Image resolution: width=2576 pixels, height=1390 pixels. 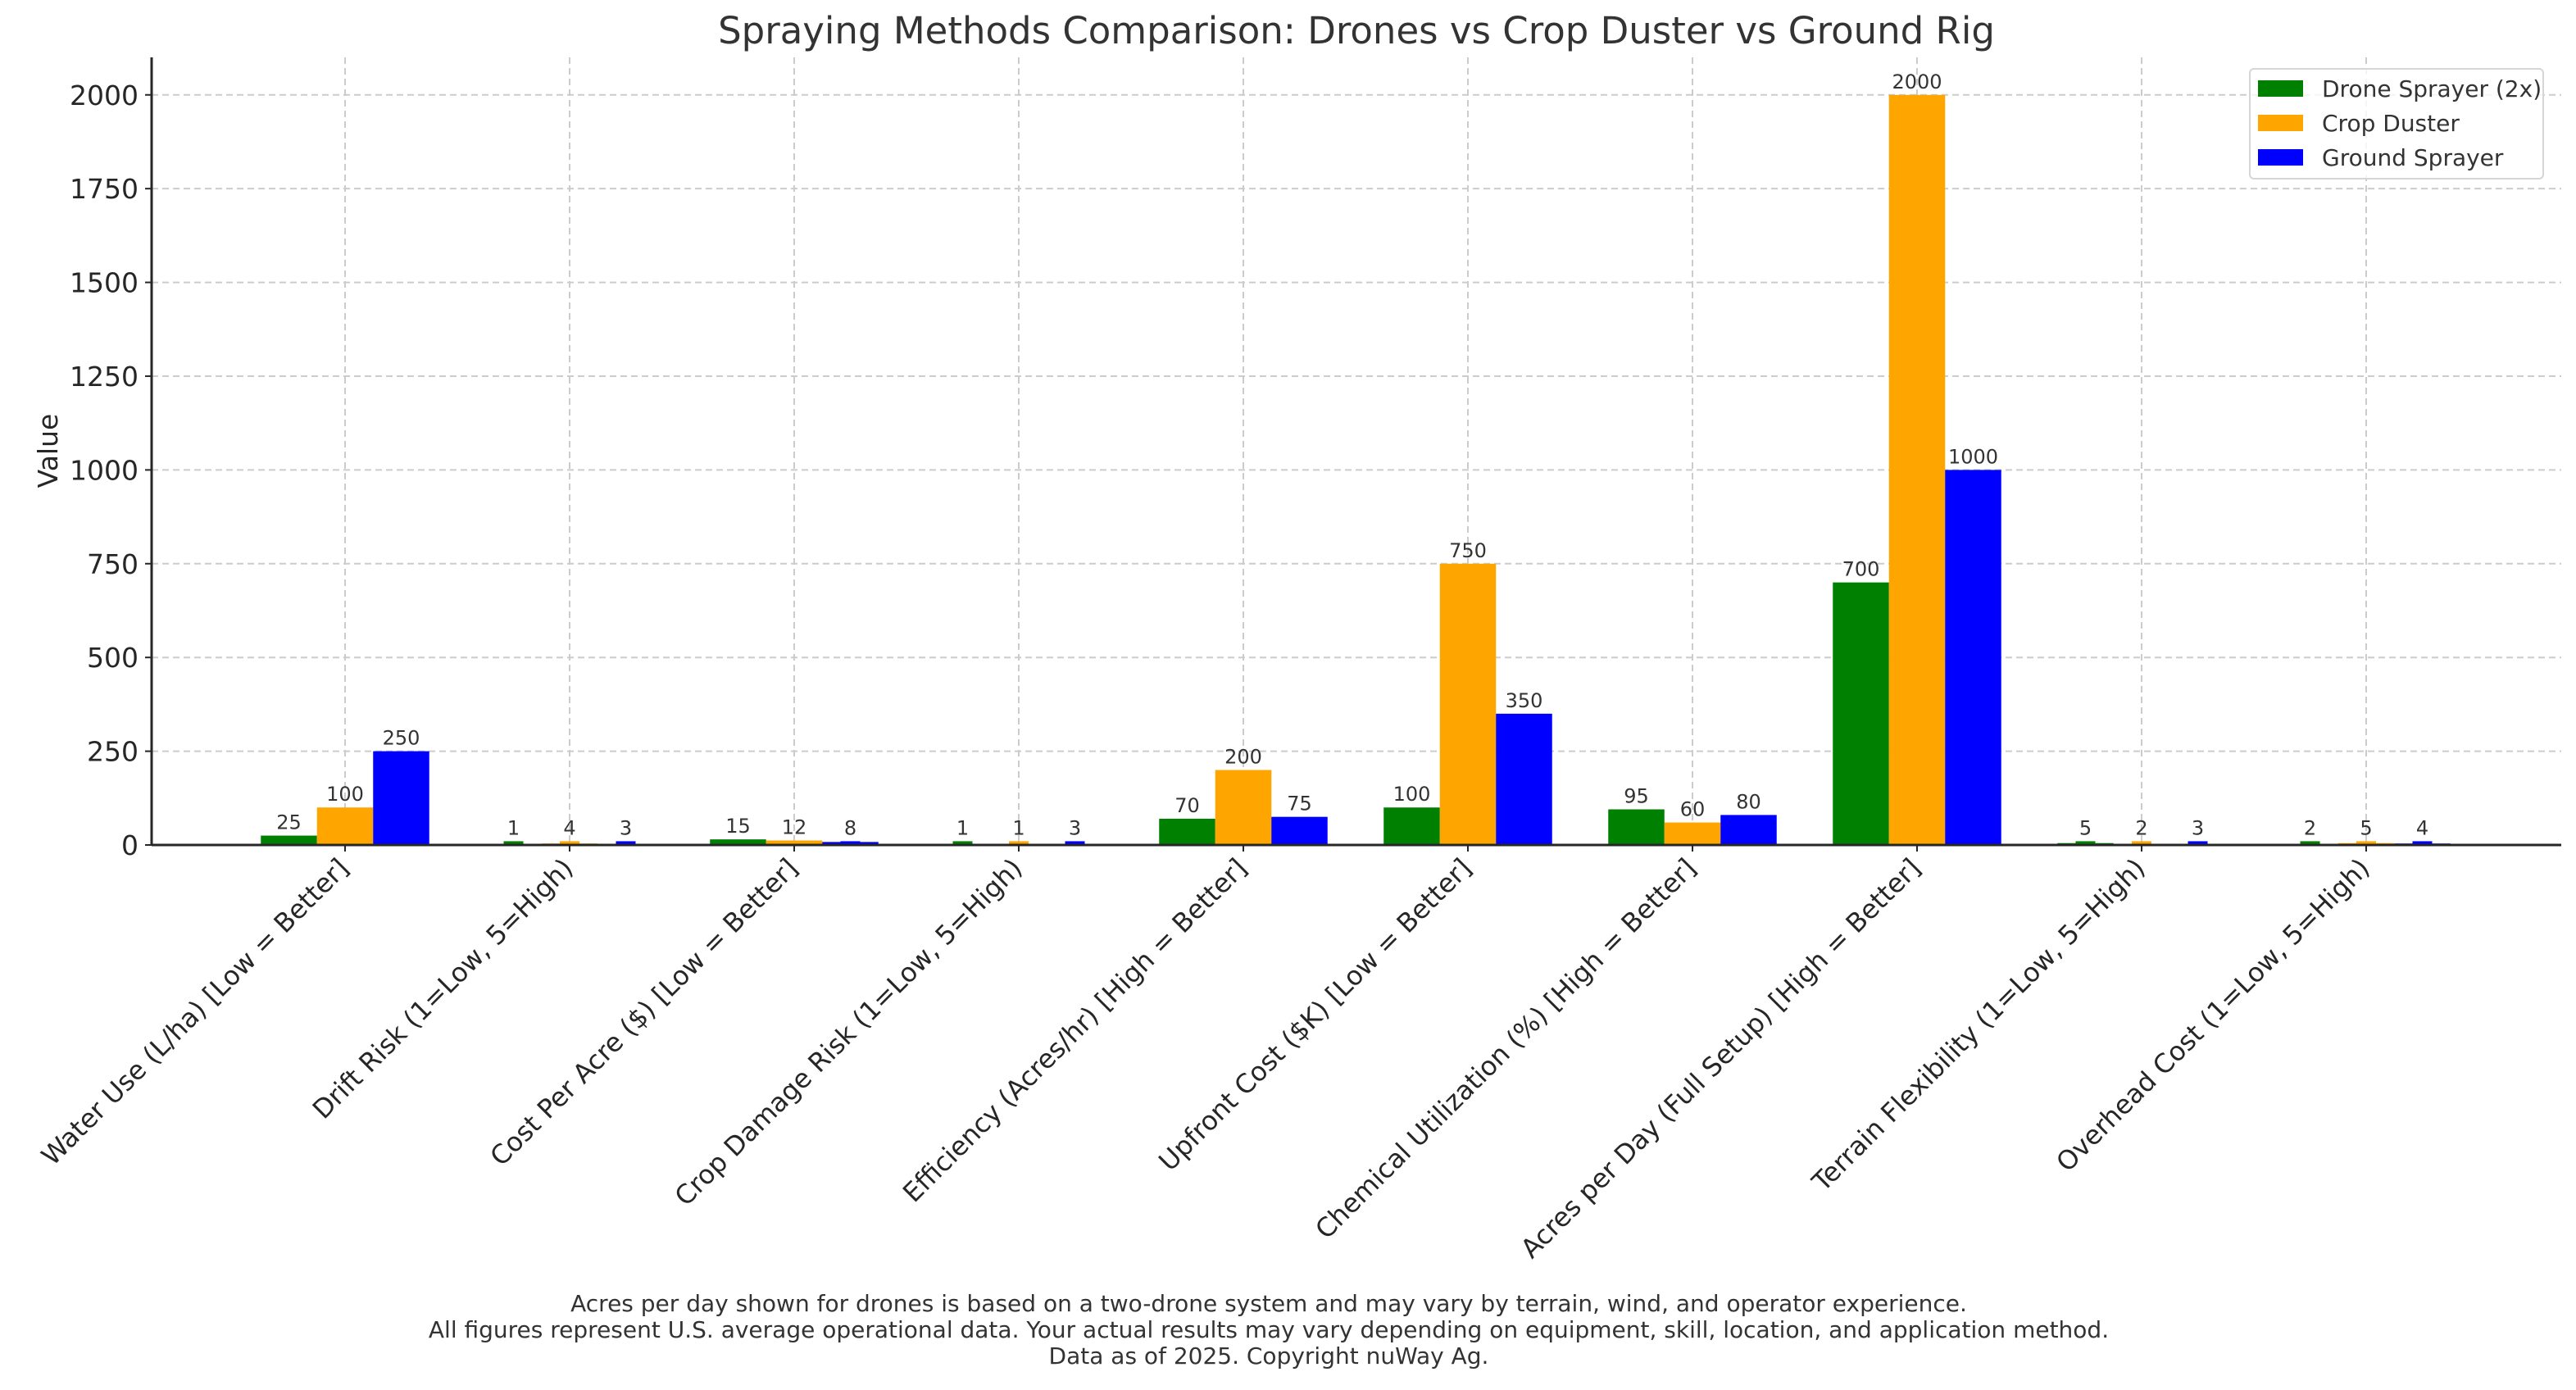 I want to click on data-label: 250, so click(x=401, y=738).